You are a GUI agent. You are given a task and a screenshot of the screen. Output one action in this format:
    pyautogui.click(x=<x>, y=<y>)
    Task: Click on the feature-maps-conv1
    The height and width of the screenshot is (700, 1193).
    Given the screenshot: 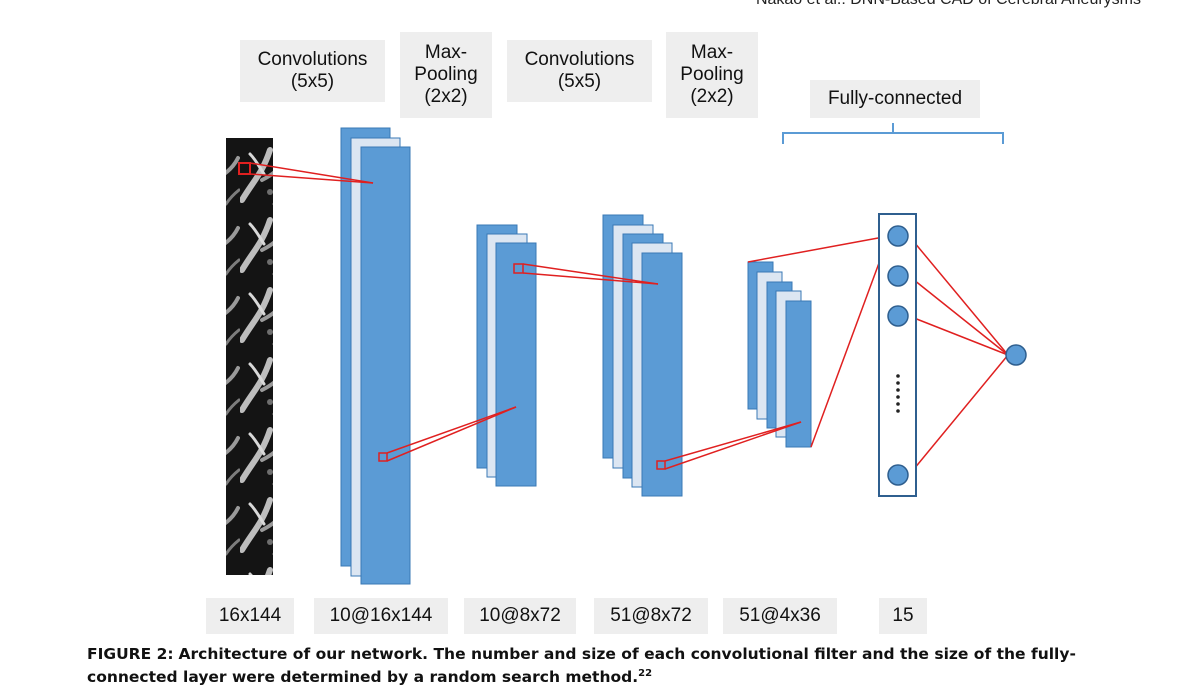 What is the action you would take?
    pyautogui.click(x=375, y=356)
    